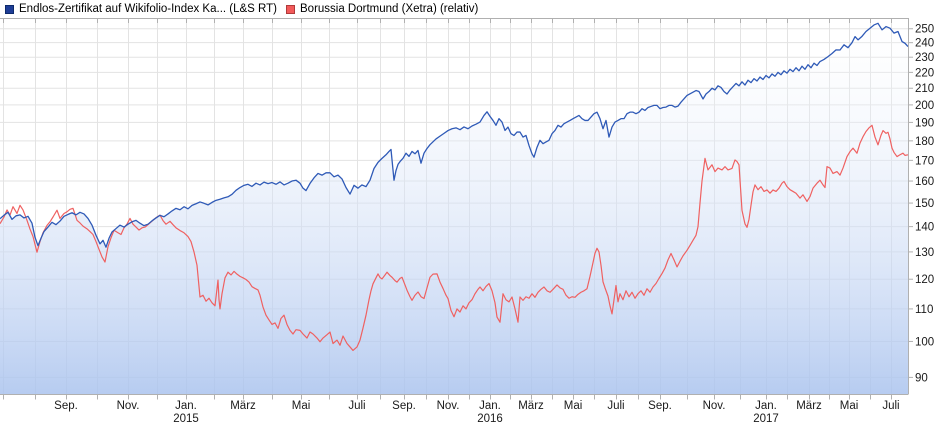  What do you see at coordinates (924, 310) in the screenshot?
I see `y-axis-label: 110` at bounding box center [924, 310].